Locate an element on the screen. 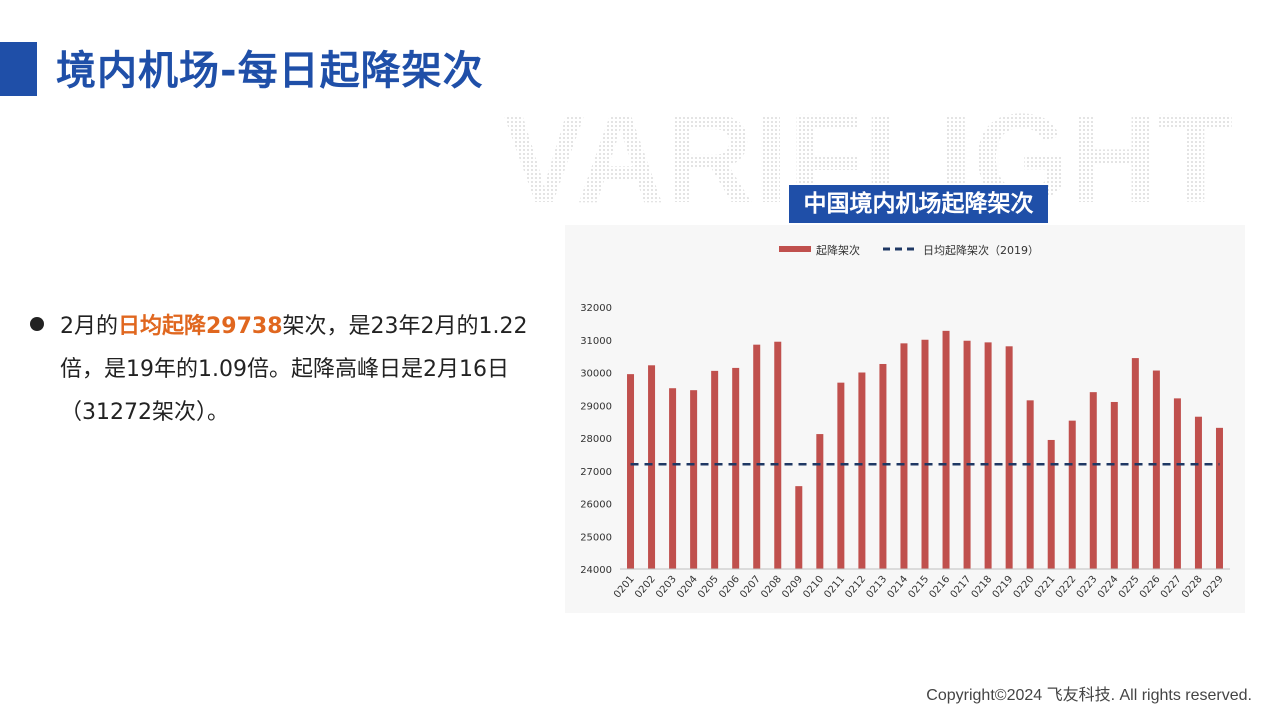  y-tick-label: 25000 is located at coordinates (596, 537).